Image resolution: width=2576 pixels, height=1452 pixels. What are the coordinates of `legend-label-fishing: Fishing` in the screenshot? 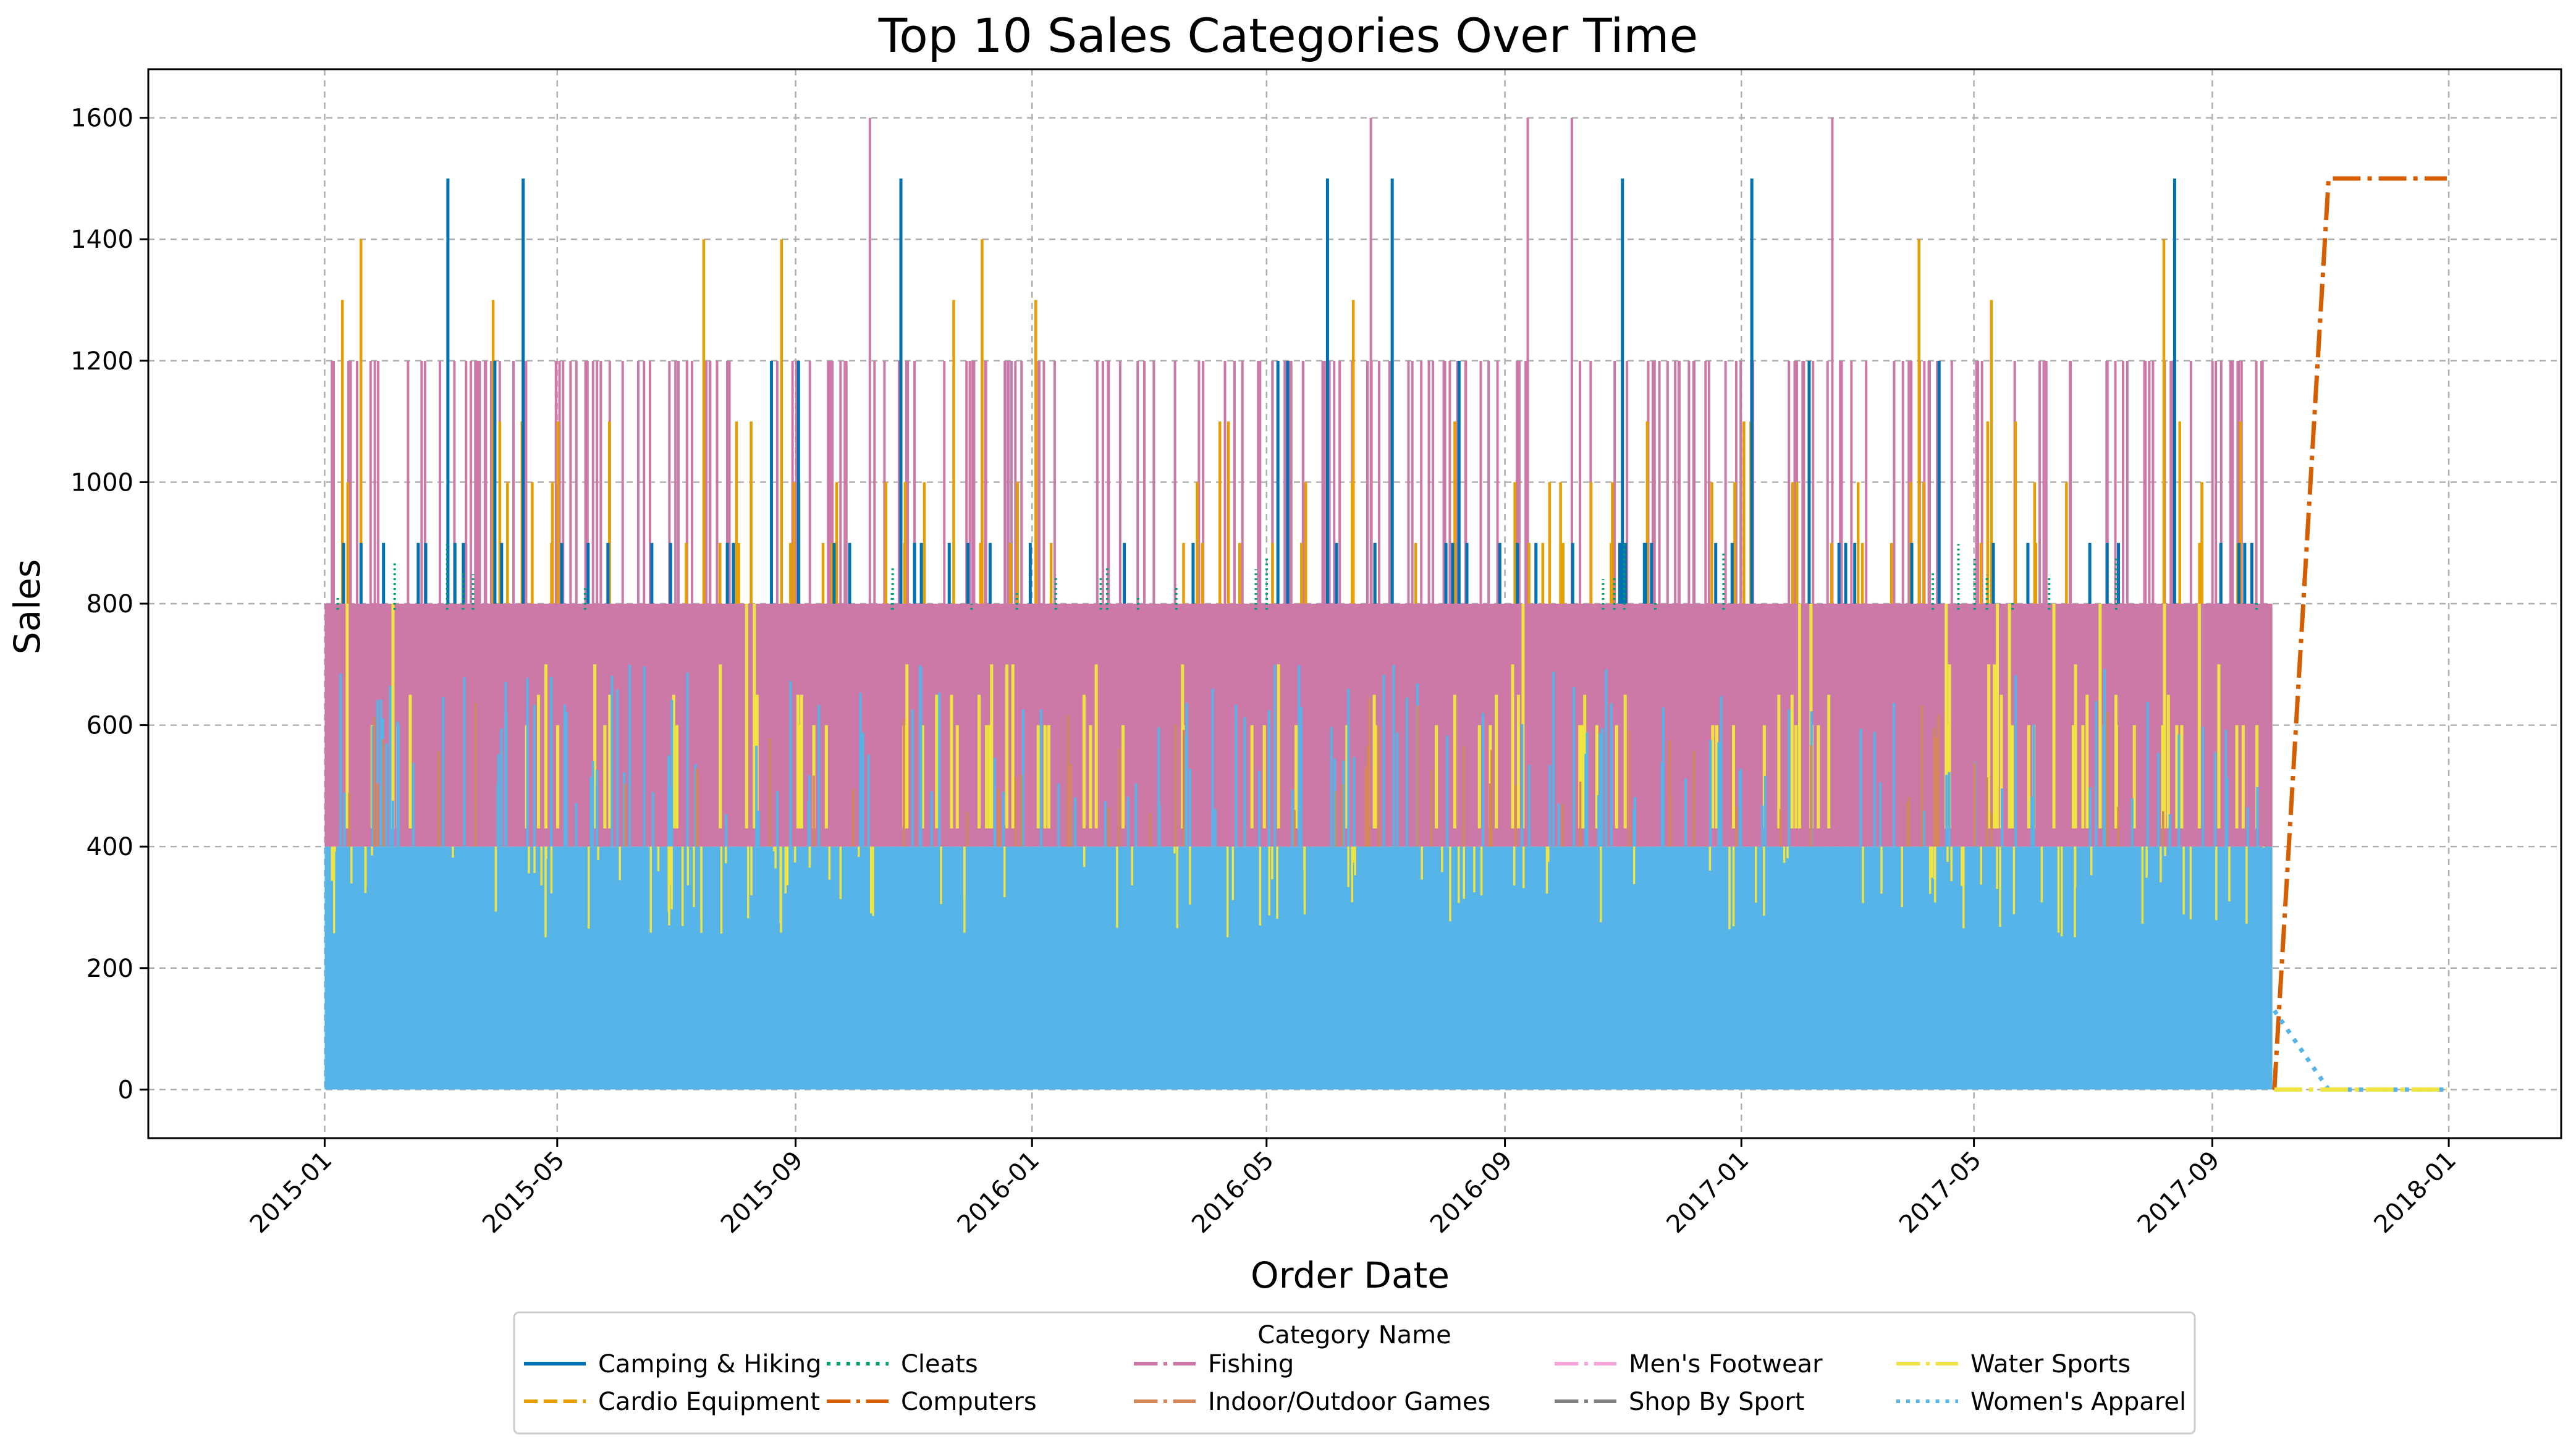 It's located at (1251, 1364).